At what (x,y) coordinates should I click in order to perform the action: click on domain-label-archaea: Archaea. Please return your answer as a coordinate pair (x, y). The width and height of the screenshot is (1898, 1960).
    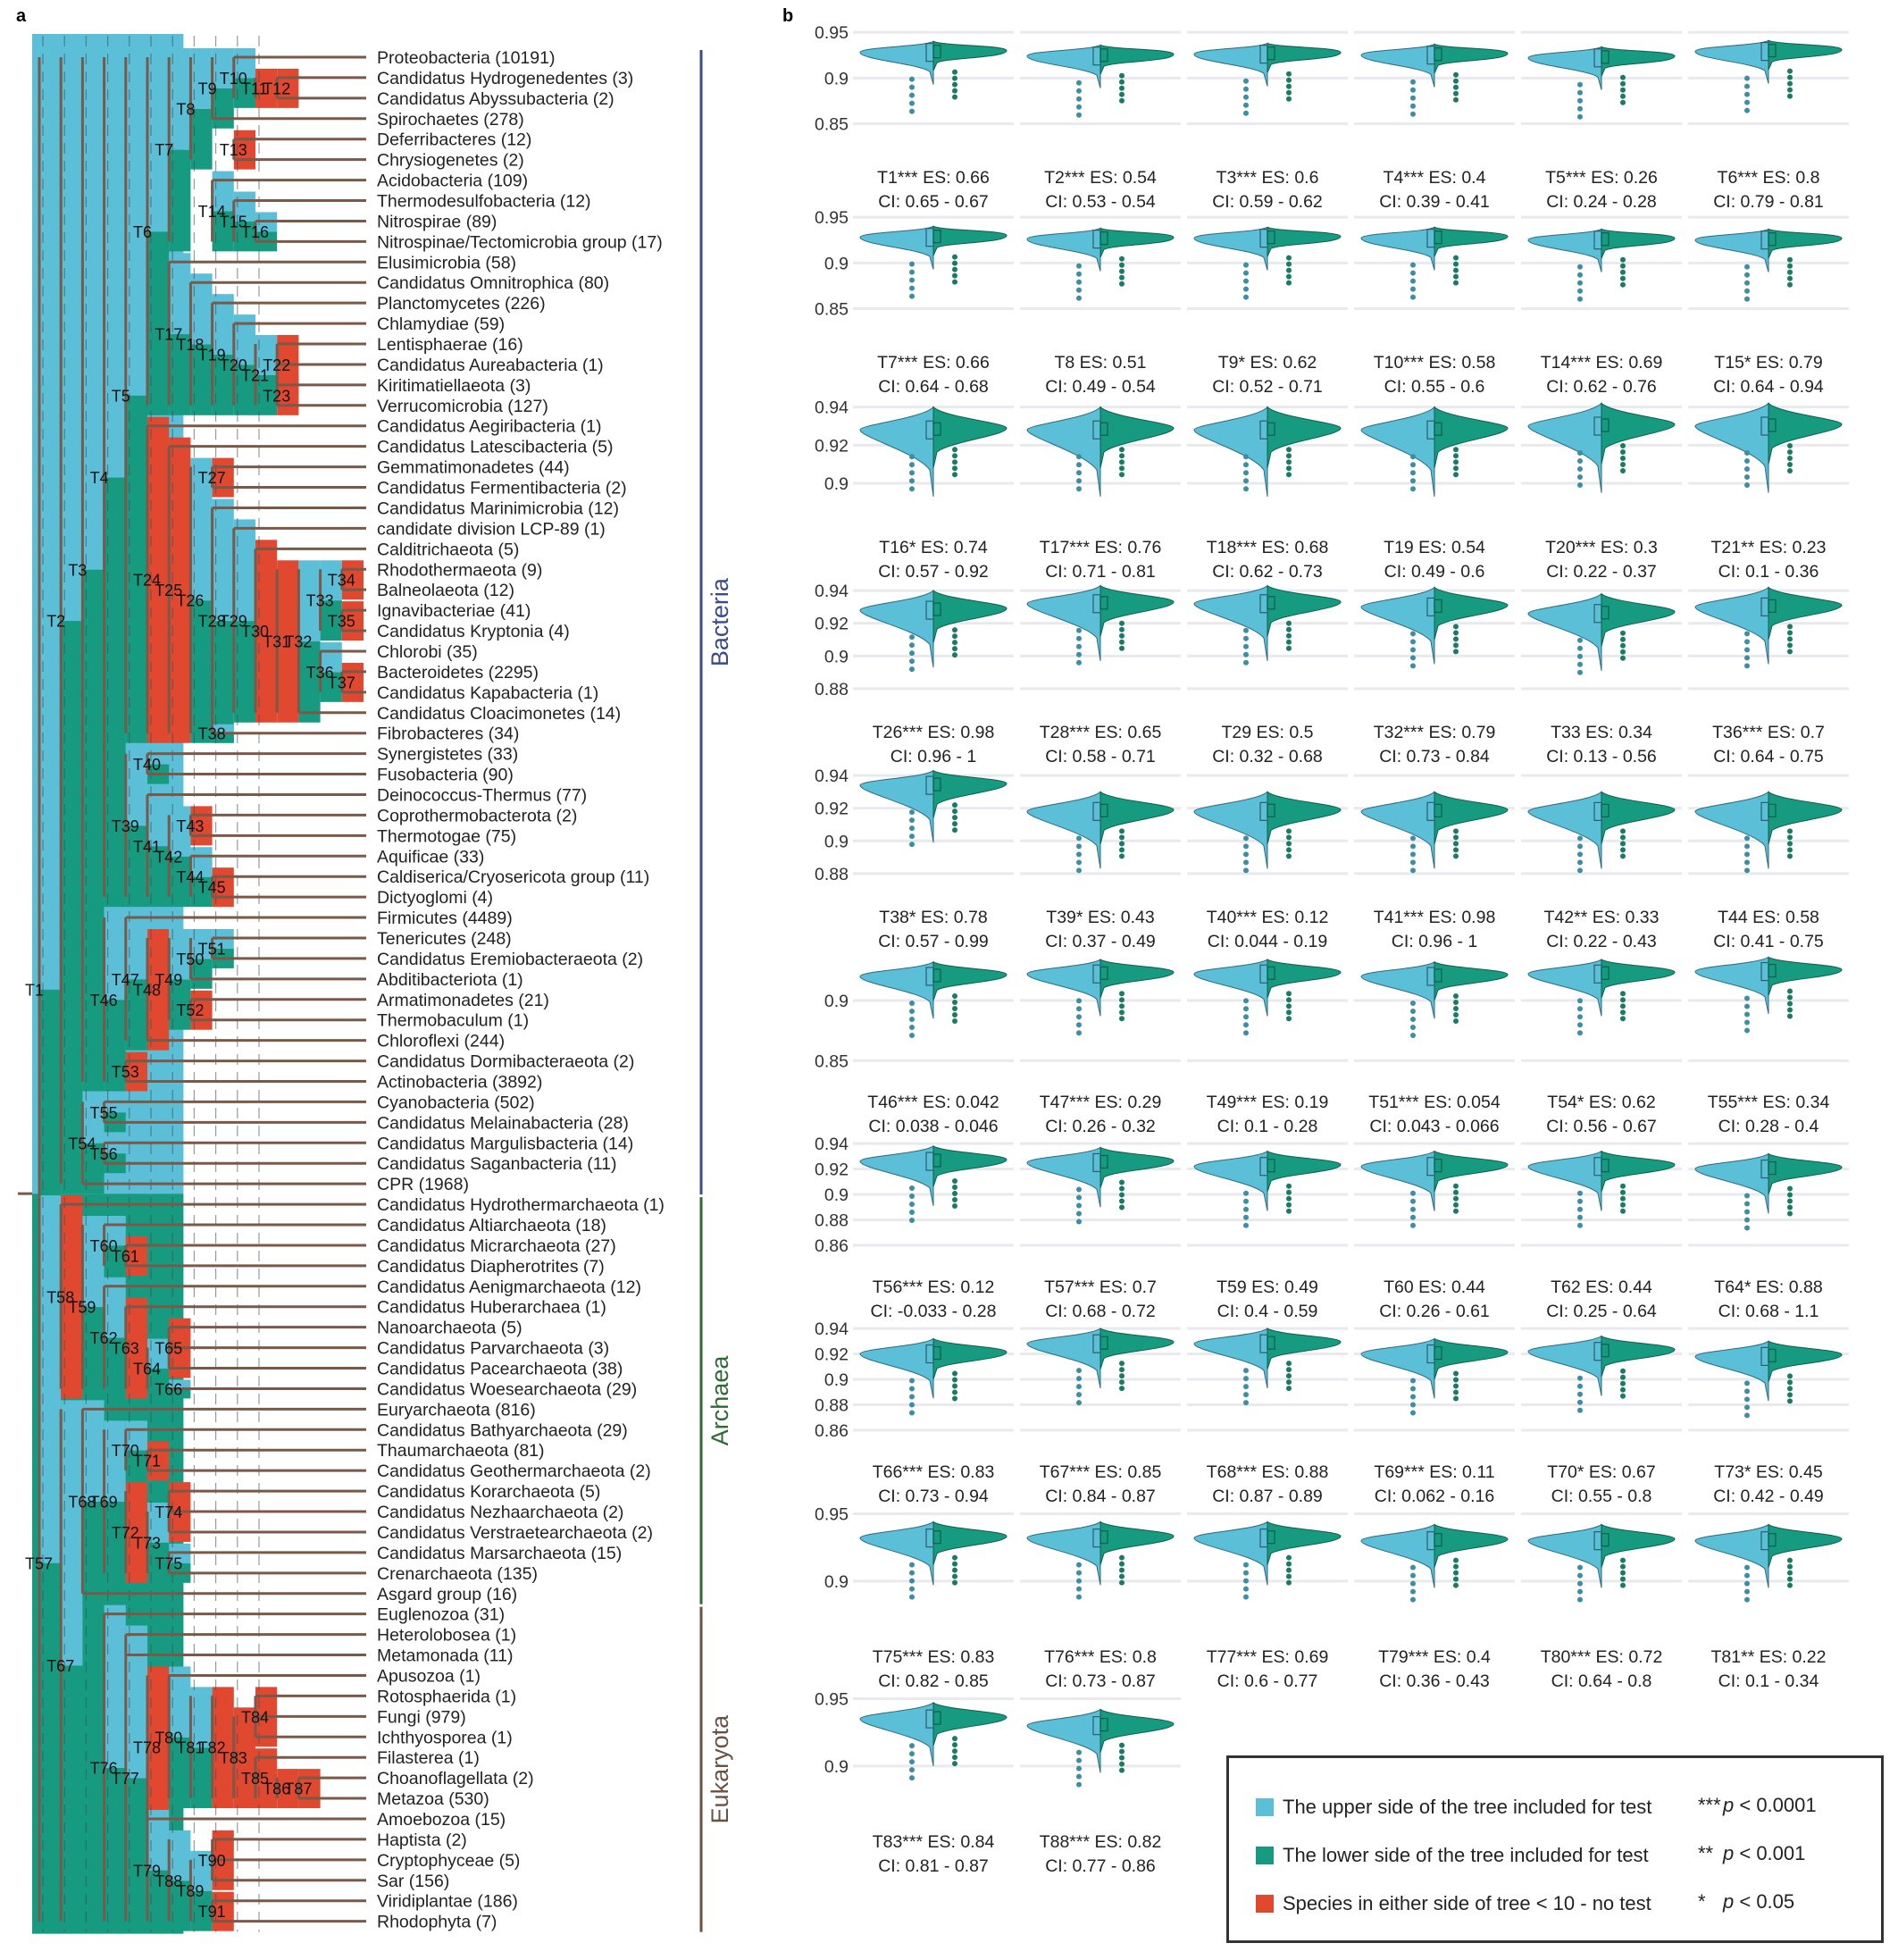
    Looking at the image, I should click on (720, 1400).